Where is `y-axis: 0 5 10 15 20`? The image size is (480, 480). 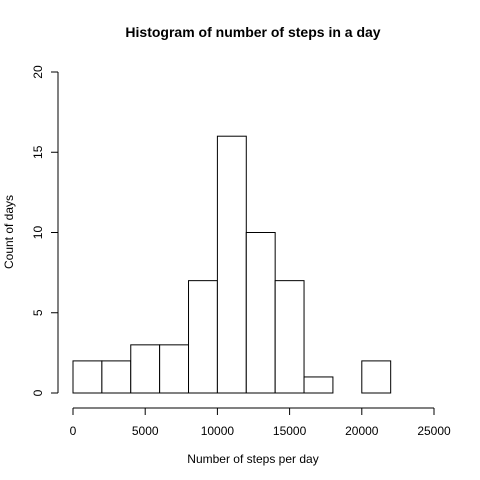 y-axis: 0 5 10 15 20 is located at coordinates (45, 230).